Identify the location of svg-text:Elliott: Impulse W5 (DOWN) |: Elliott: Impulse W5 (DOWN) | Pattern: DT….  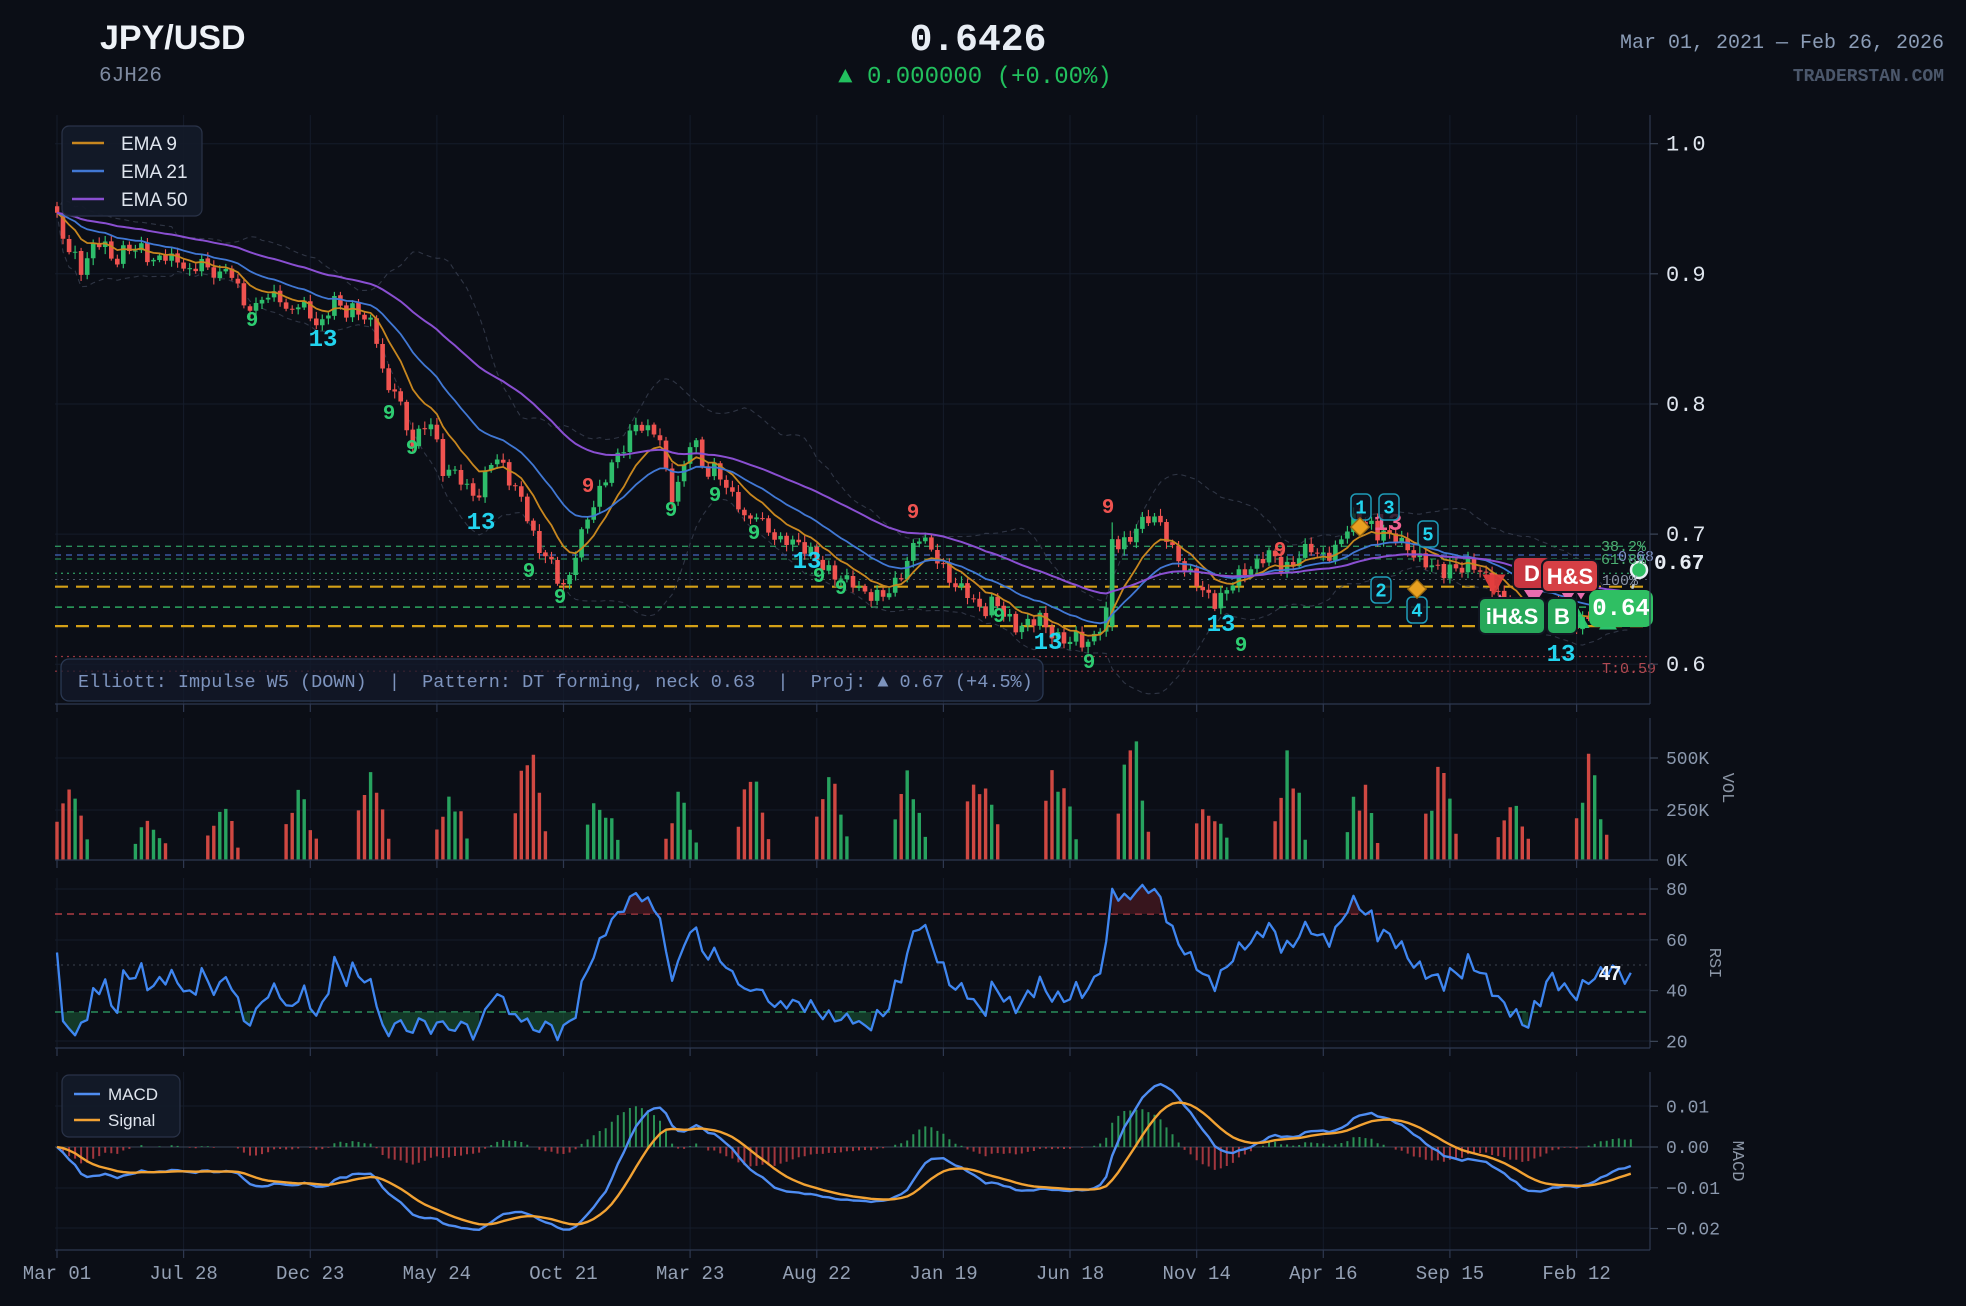
(555, 682).